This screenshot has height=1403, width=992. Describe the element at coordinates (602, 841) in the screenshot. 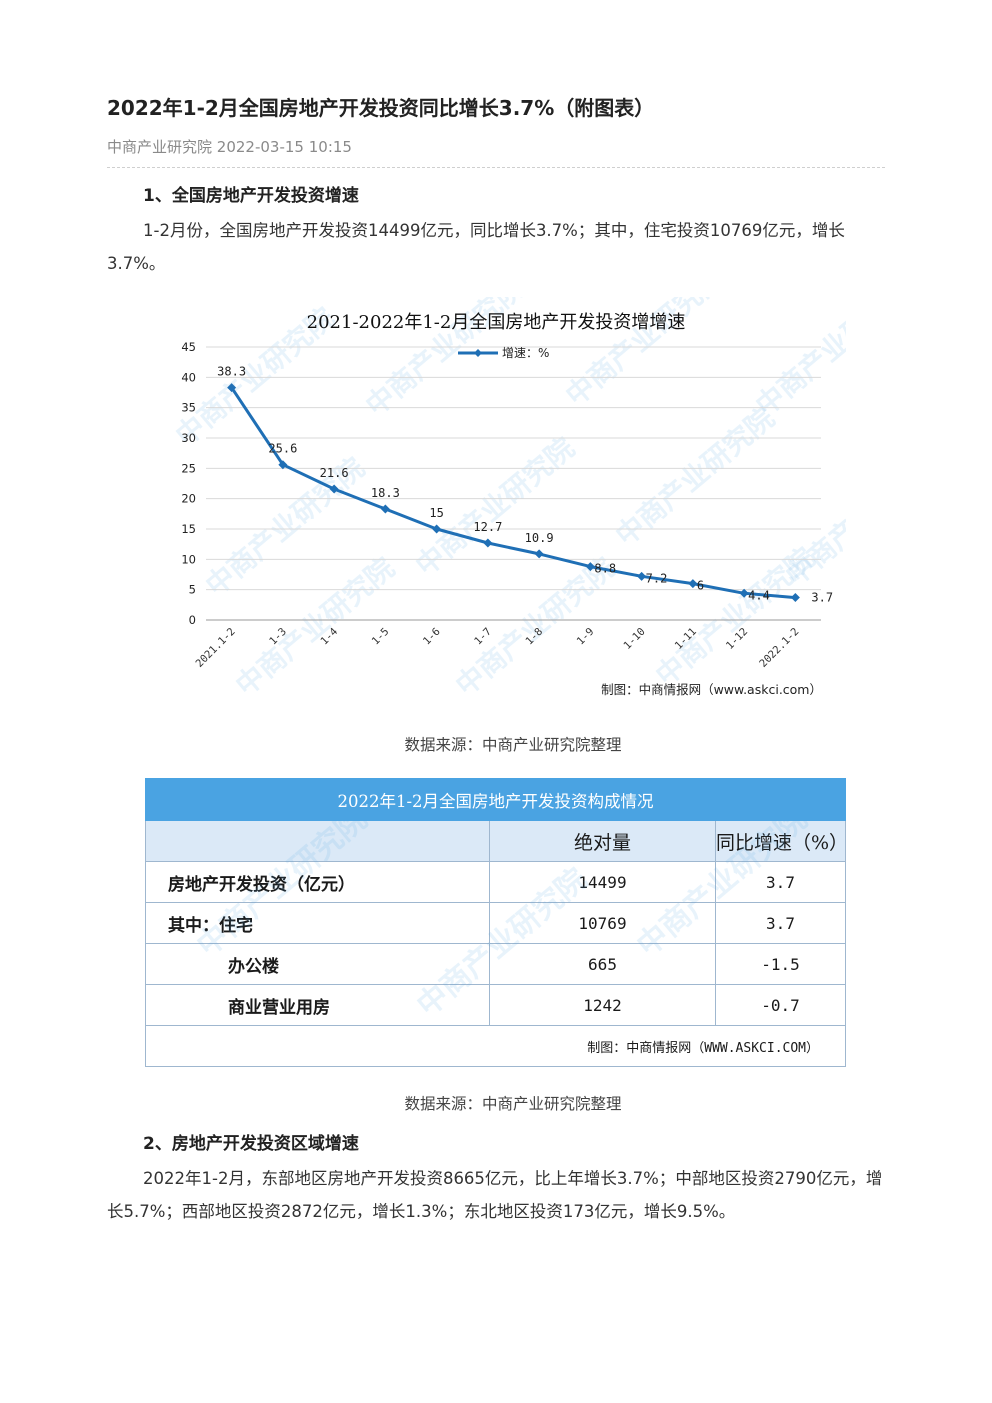

I see `table-header-absolute: 绝对量` at that location.